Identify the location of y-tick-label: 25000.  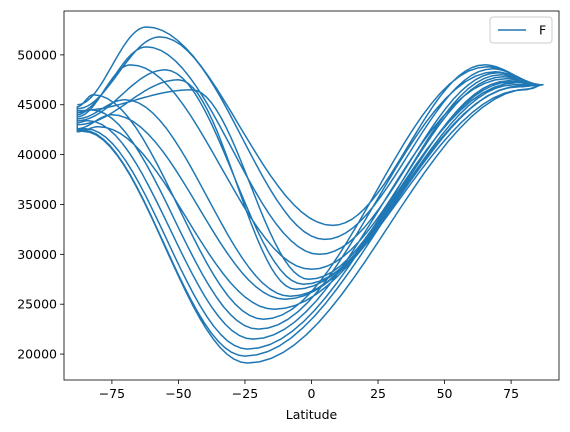
(37, 304).